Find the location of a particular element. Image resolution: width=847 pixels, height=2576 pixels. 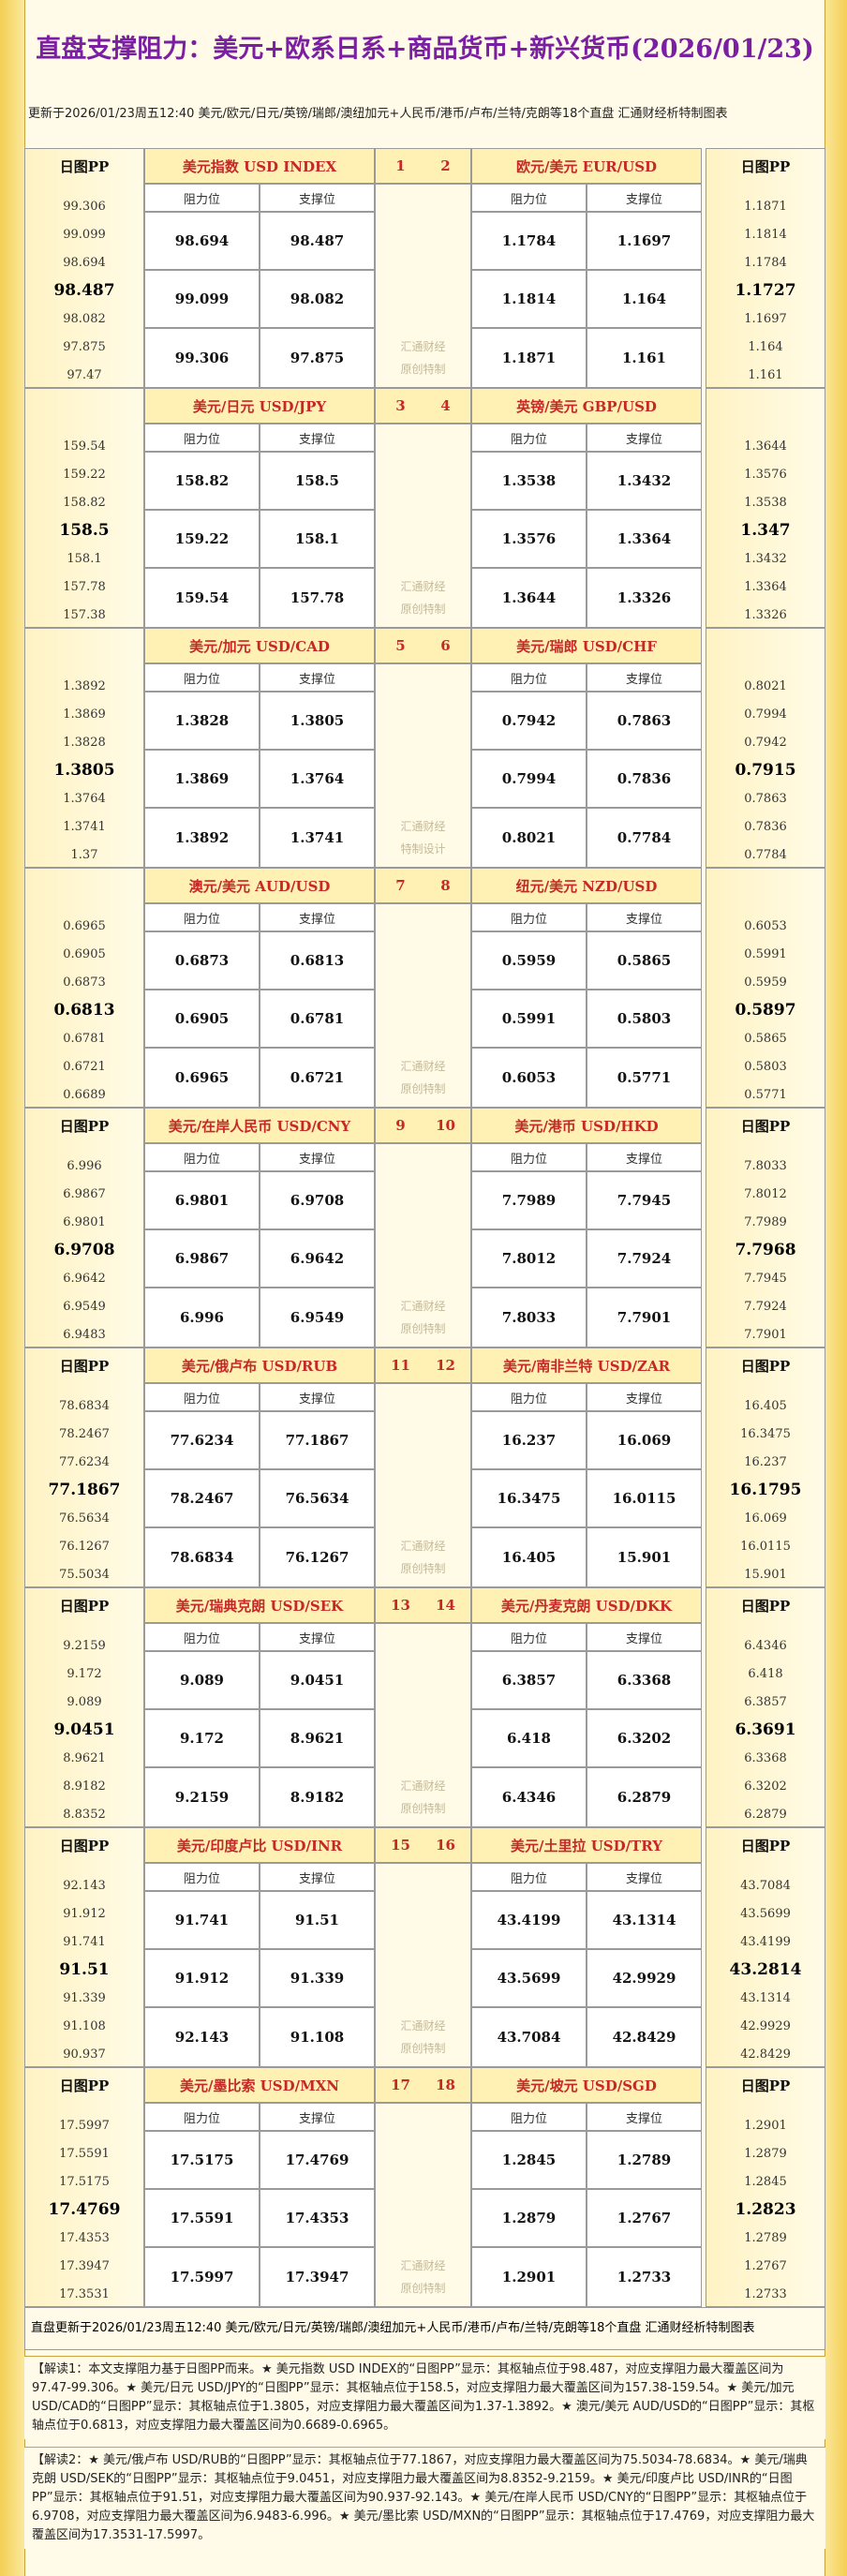

support-value: 17.3947 is located at coordinates (317, 2277).